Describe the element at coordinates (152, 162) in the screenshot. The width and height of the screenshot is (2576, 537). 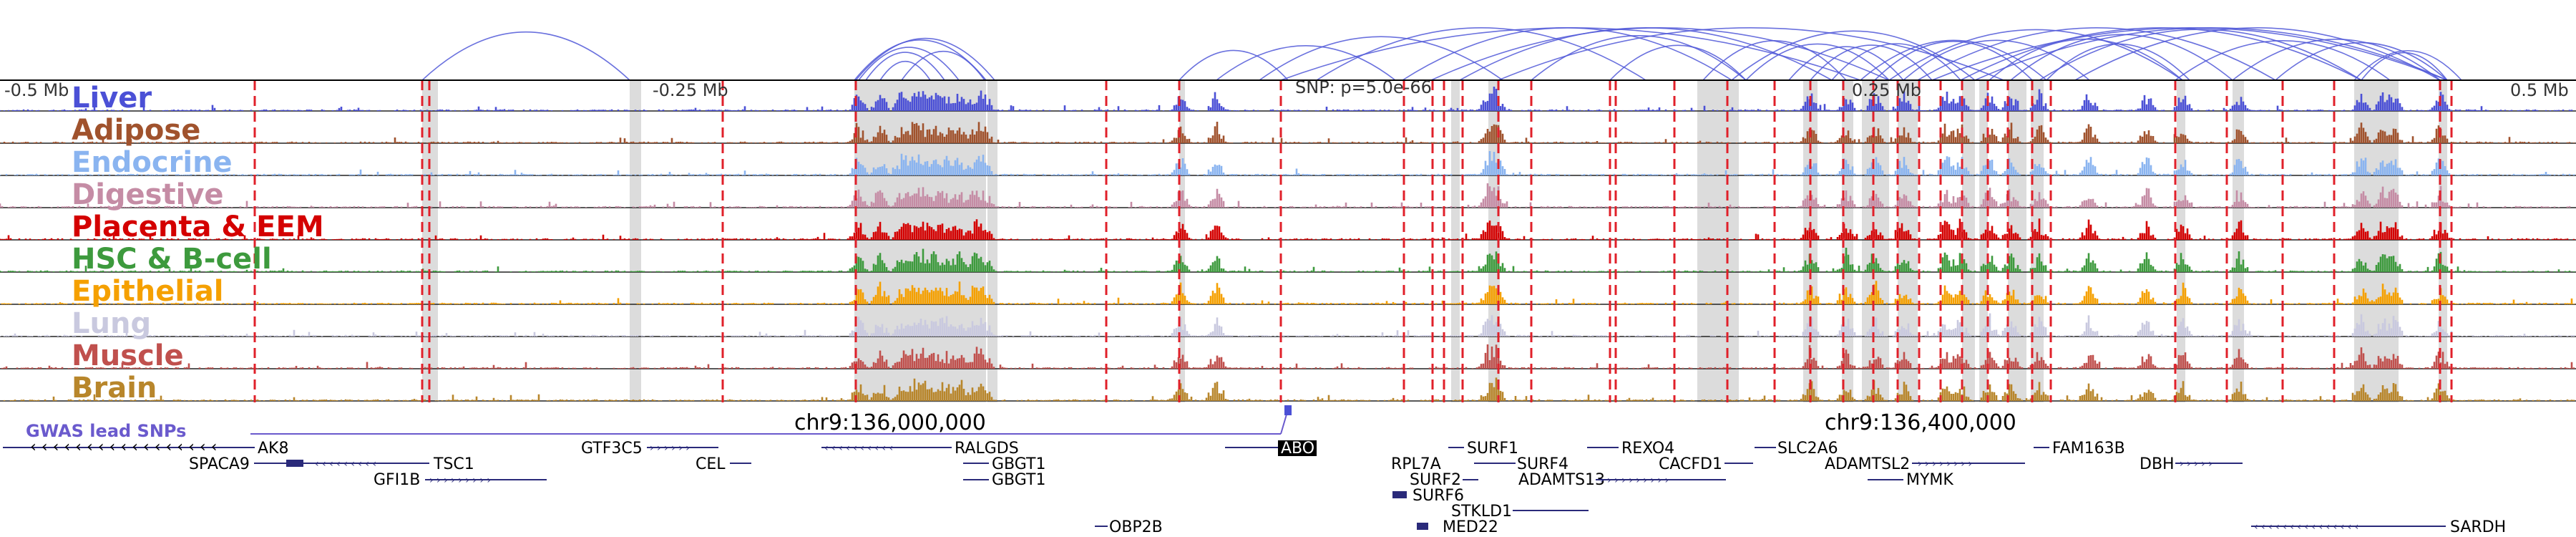
I see `track-label-endocrine: Endocrine` at that location.